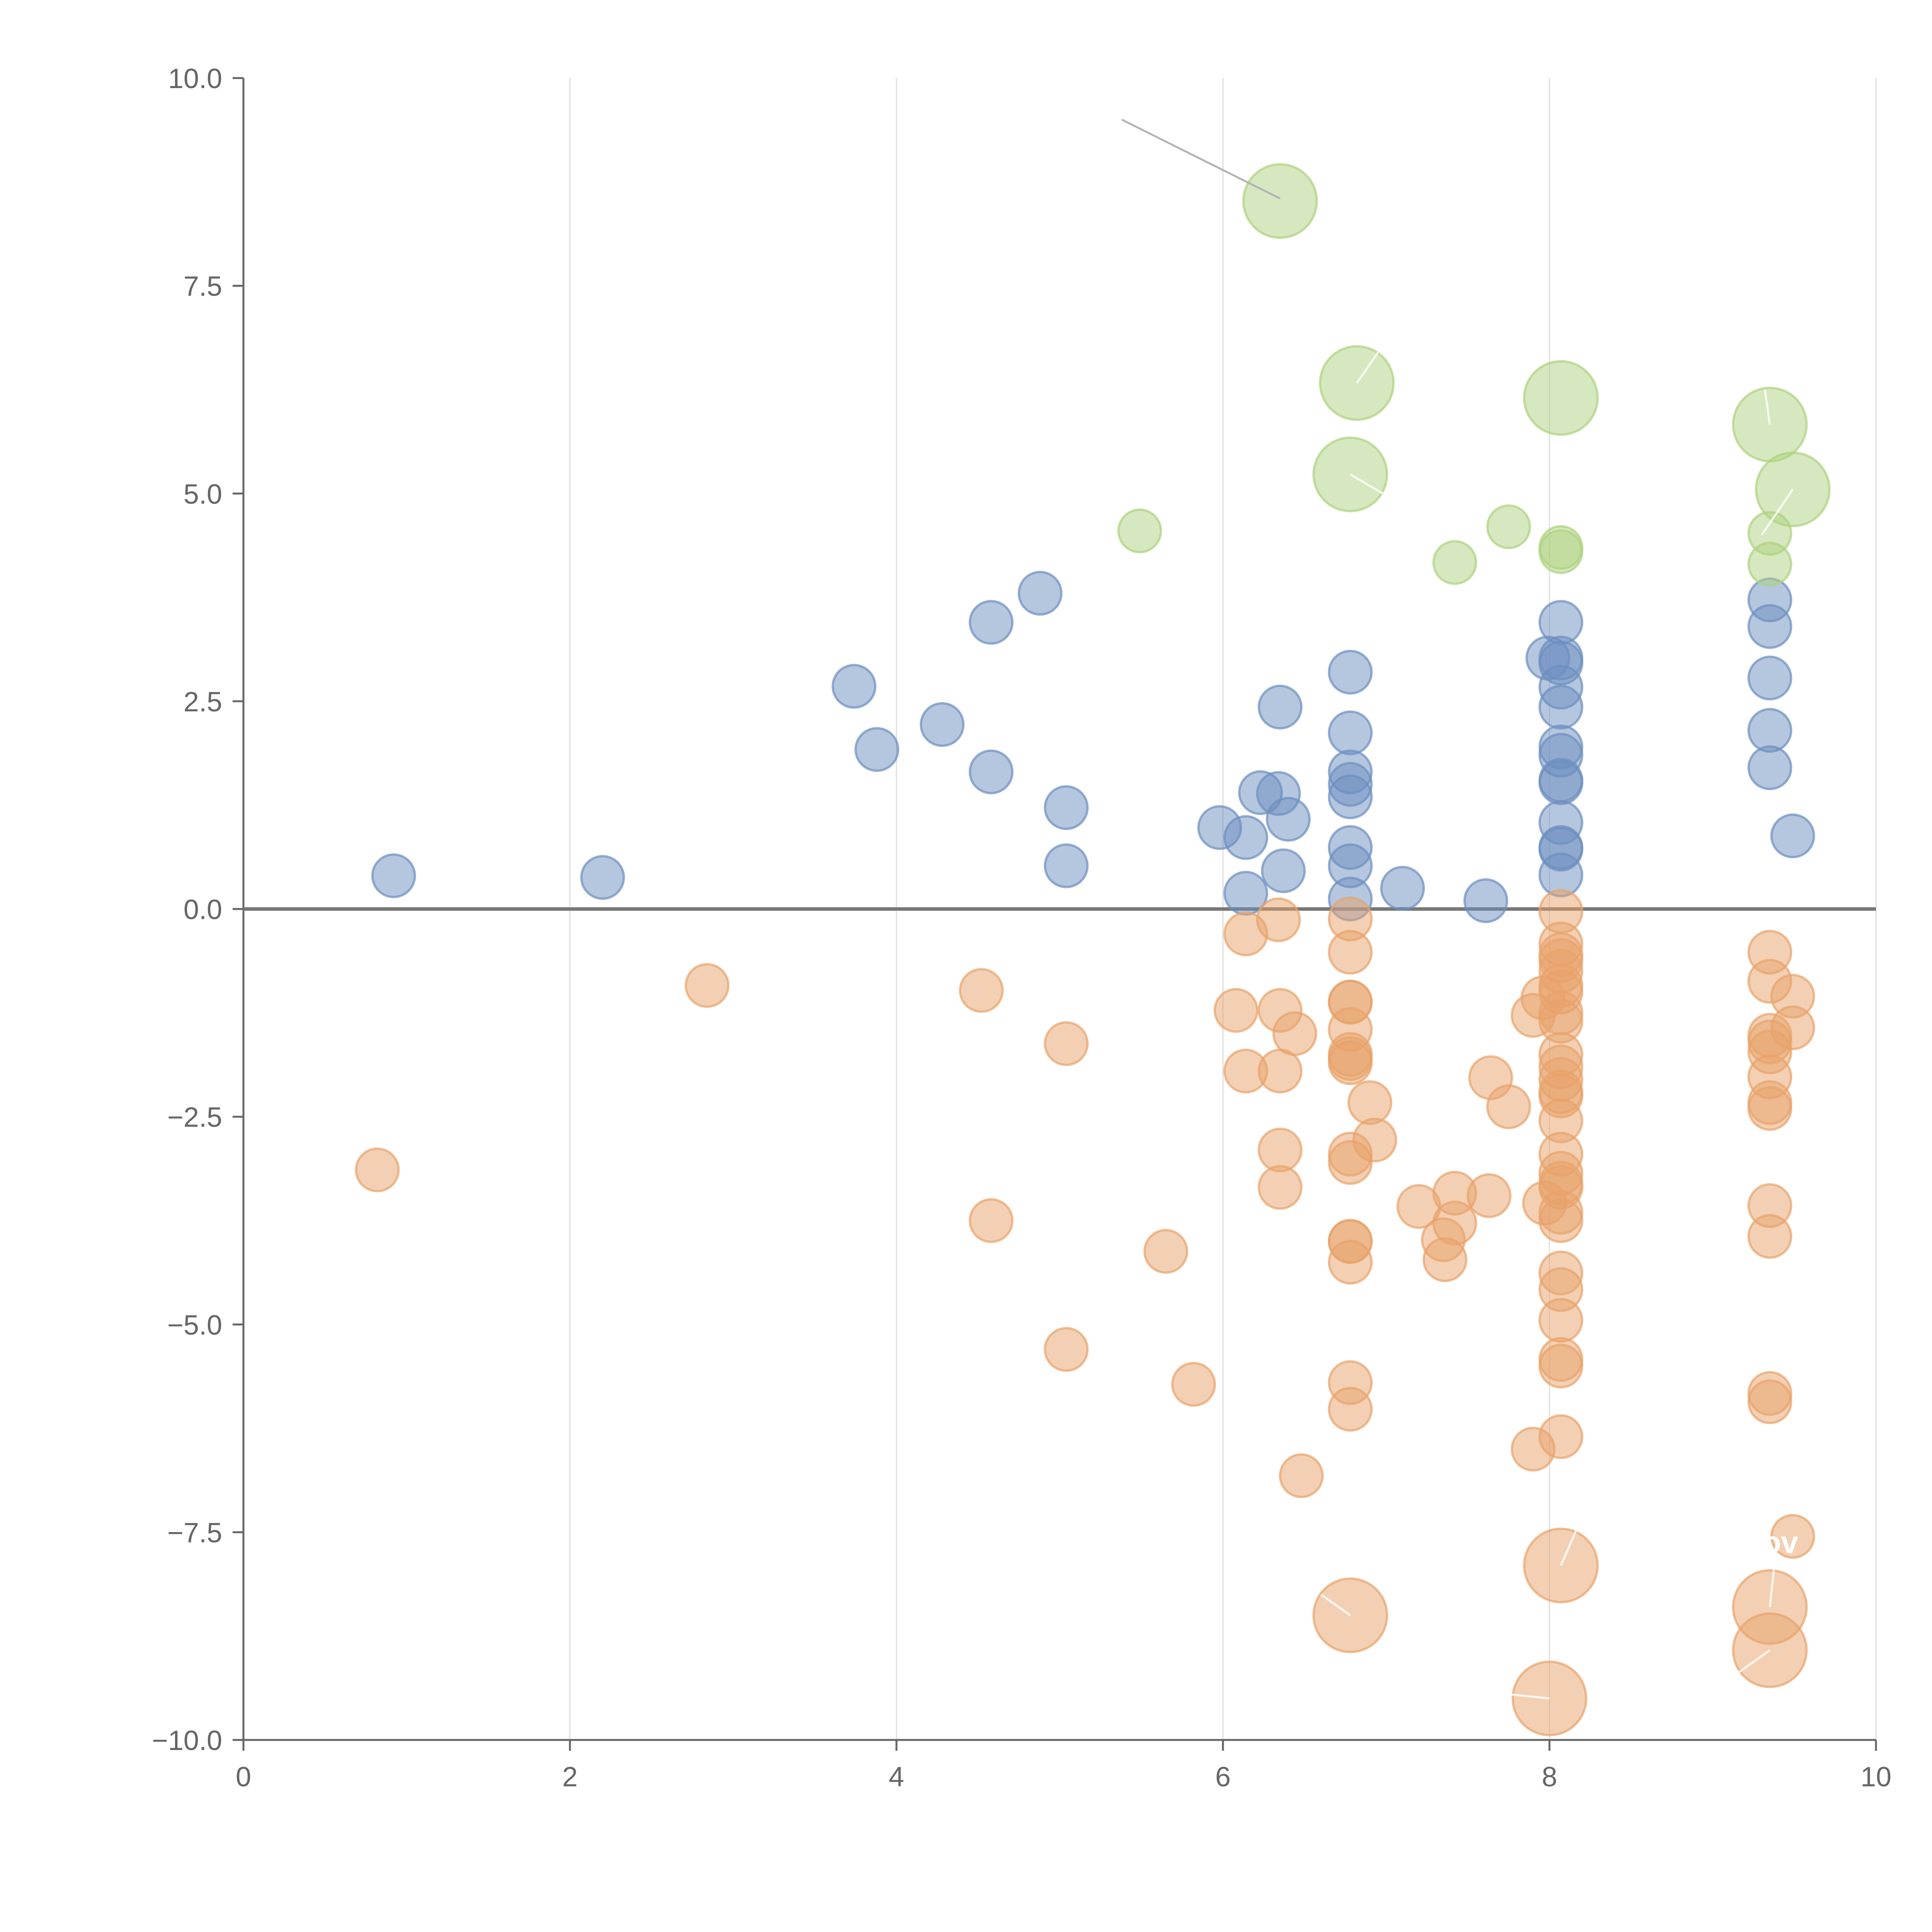 Image resolution: width=1932 pixels, height=1932 pixels. What do you see at coordinates (203, 702) in the screenshot?
I see `y-tick-label: 2.5` at bounding box center [203, 702].